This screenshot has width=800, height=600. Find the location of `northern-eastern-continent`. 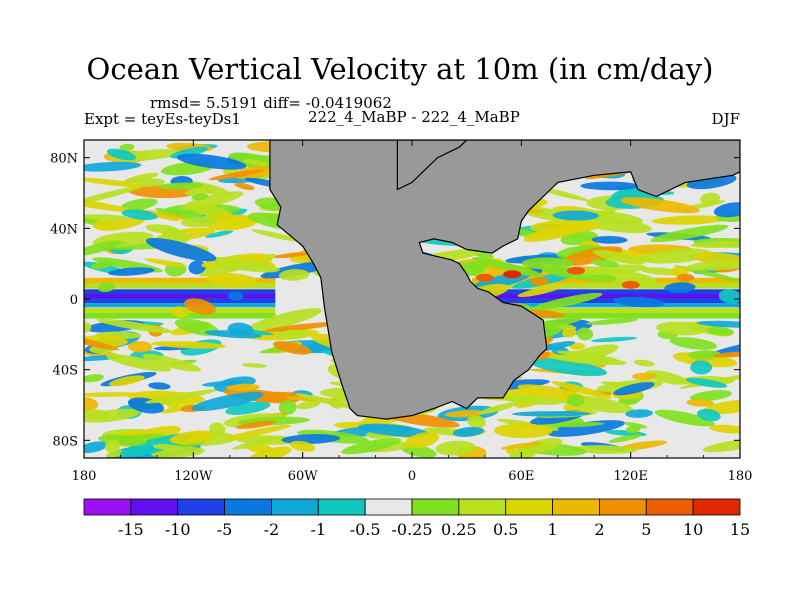

northern-eastern-continent is located at coordinates (432, 165).